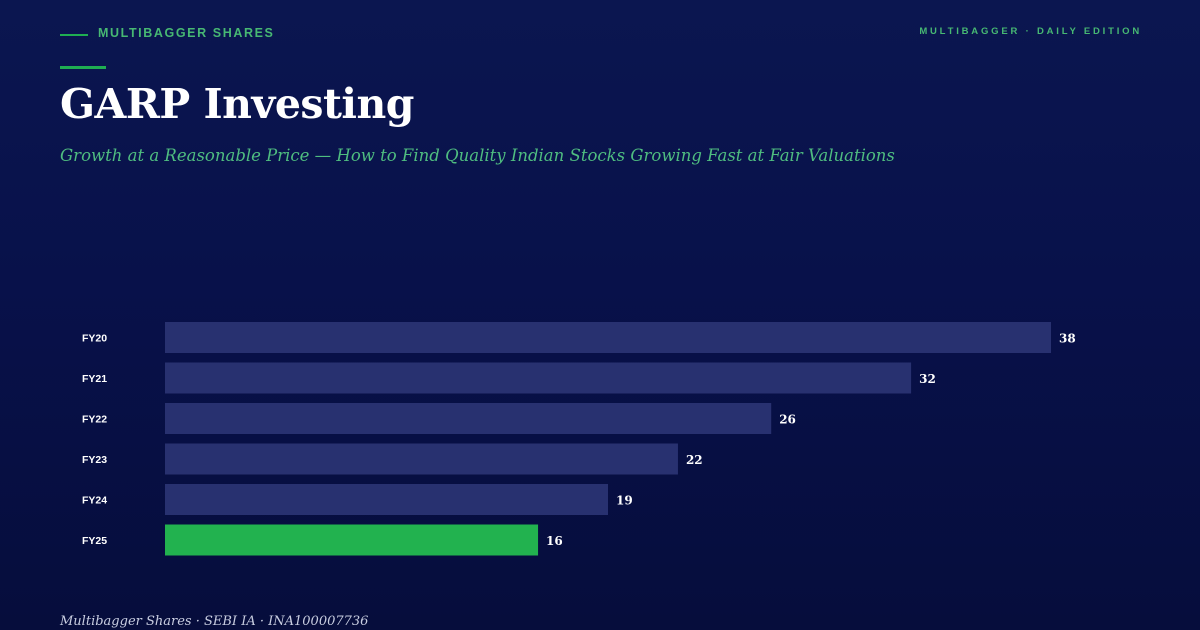  What do you see at coordinates (927, 379) in the screenshot?
I see `value-label: 32` at bounding box center [927, 379].